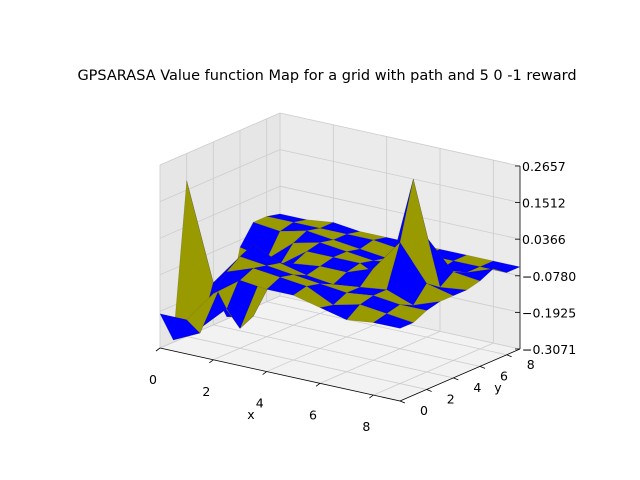  What do you see at coordinates (544, 166) in the screenshot?
I see `z-tick-label: 0.2657` at bounding box center [544, 166].